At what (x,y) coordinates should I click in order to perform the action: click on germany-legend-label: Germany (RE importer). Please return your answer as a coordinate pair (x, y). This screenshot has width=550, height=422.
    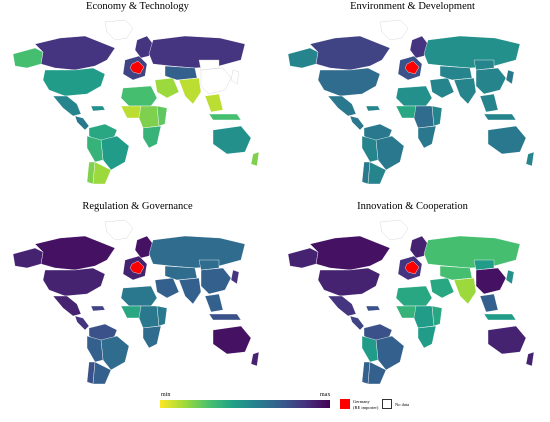
    Looking at the image, I should click on (365, 404).